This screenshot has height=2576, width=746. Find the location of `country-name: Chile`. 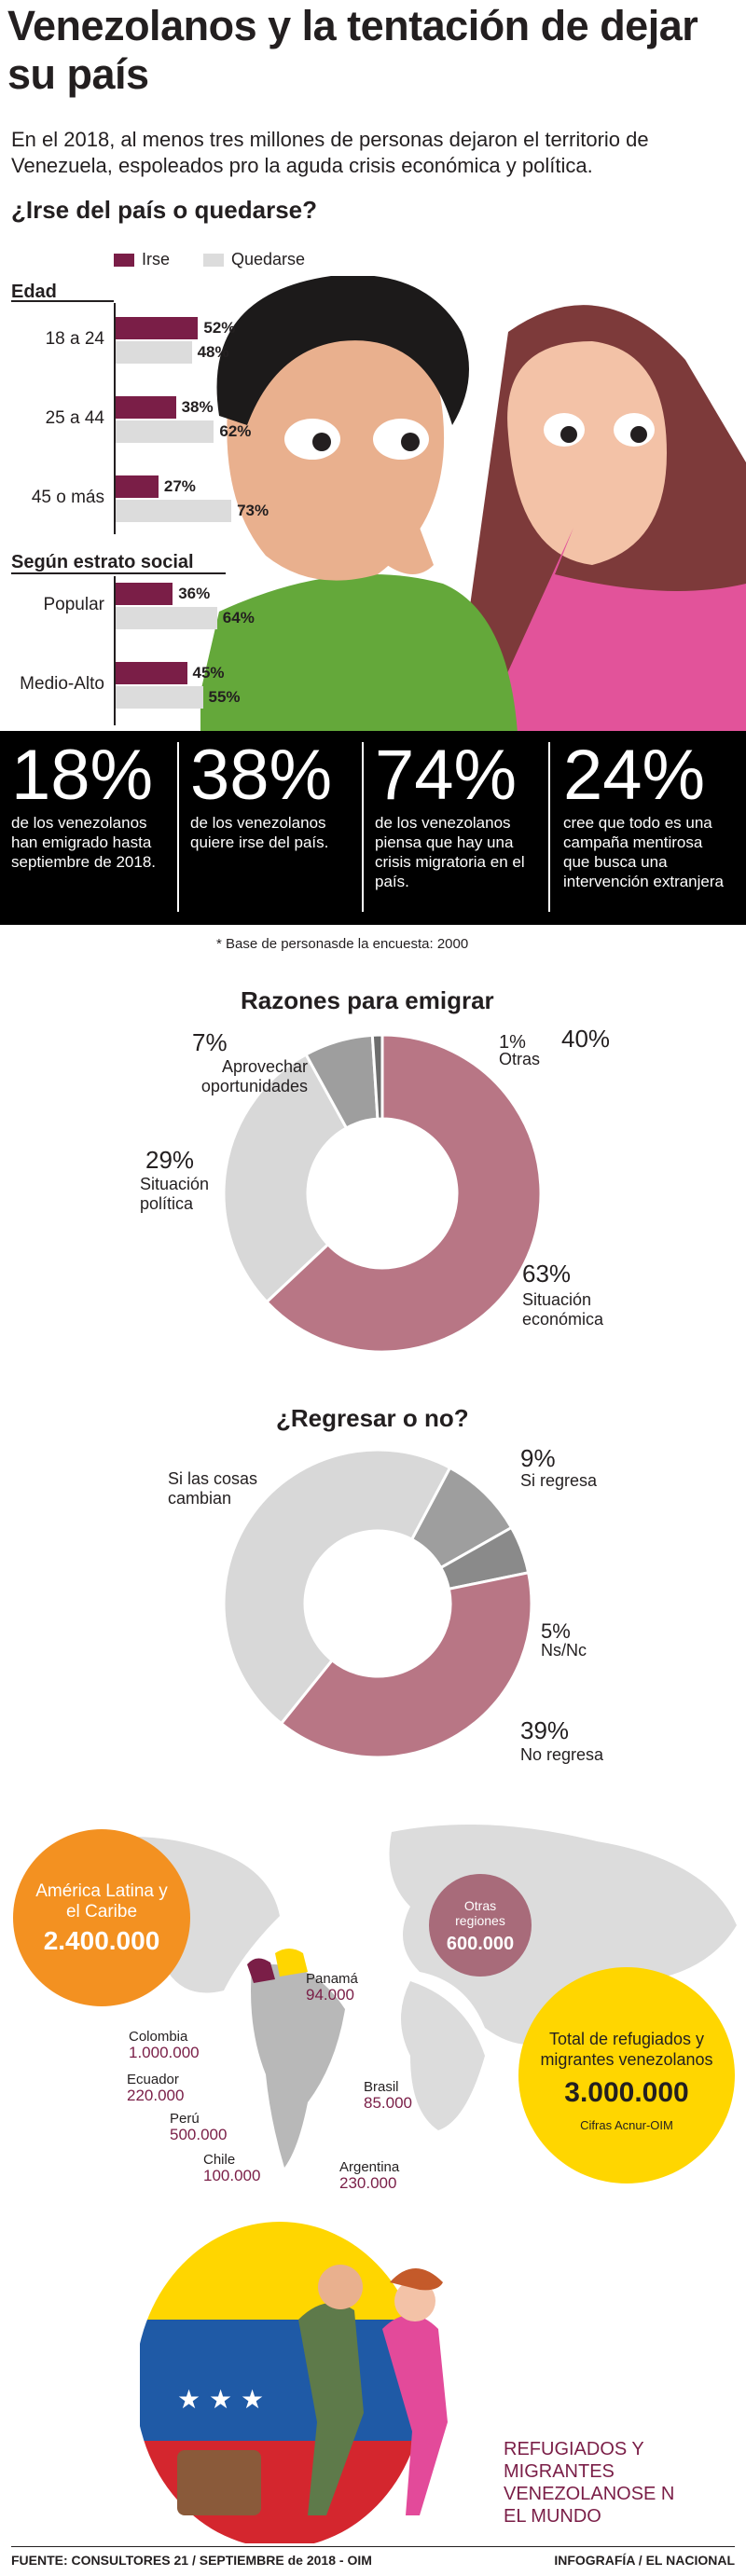

country-name: Chile is located at coordinates (219, 2160).